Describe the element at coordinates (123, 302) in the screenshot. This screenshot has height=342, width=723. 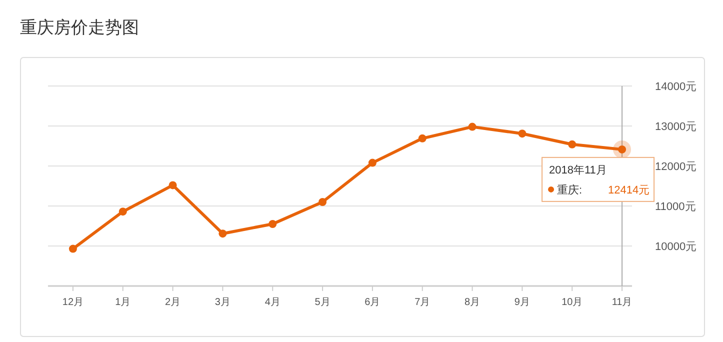
I see `x-tick-label: 1月` at that location.